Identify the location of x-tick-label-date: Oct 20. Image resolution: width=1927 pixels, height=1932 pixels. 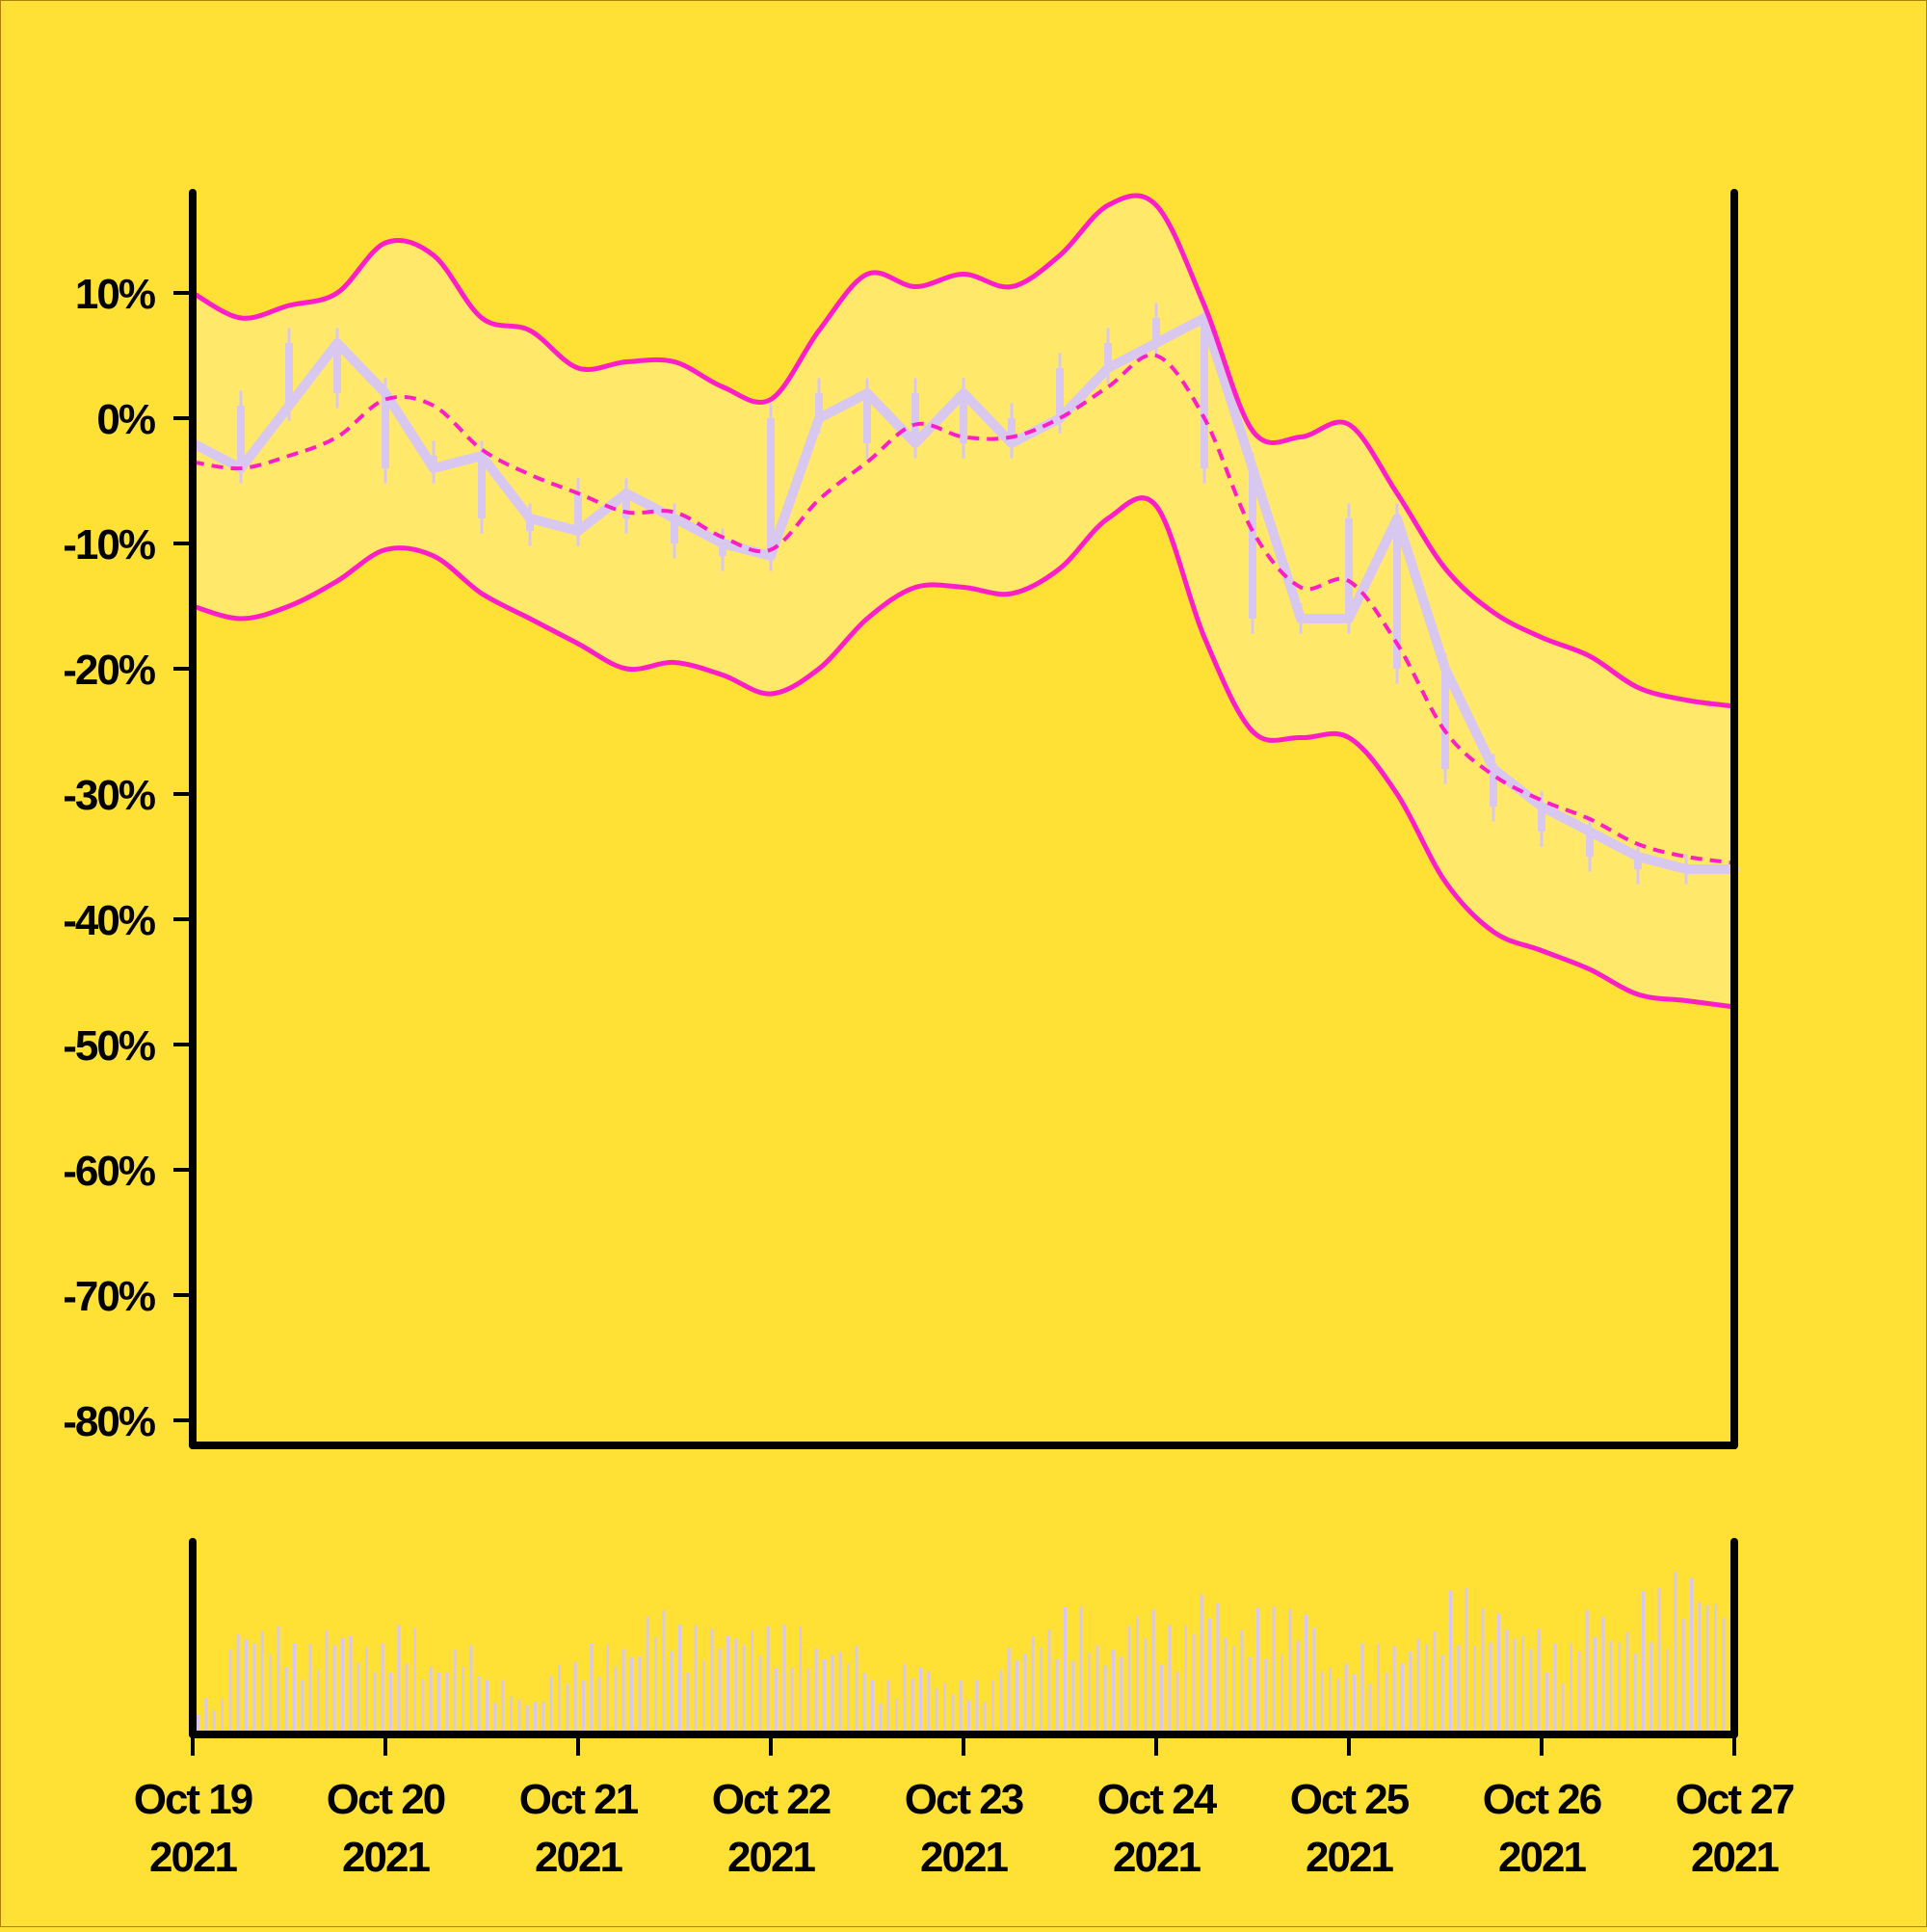
(386, 1799).